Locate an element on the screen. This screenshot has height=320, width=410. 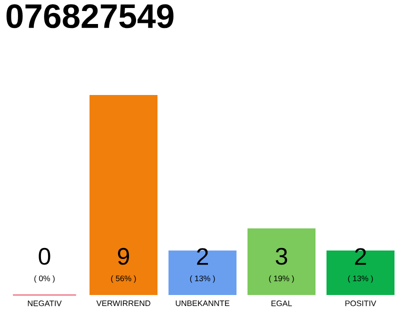
chart-title: 076827549 is located at coordinates (90, 16).